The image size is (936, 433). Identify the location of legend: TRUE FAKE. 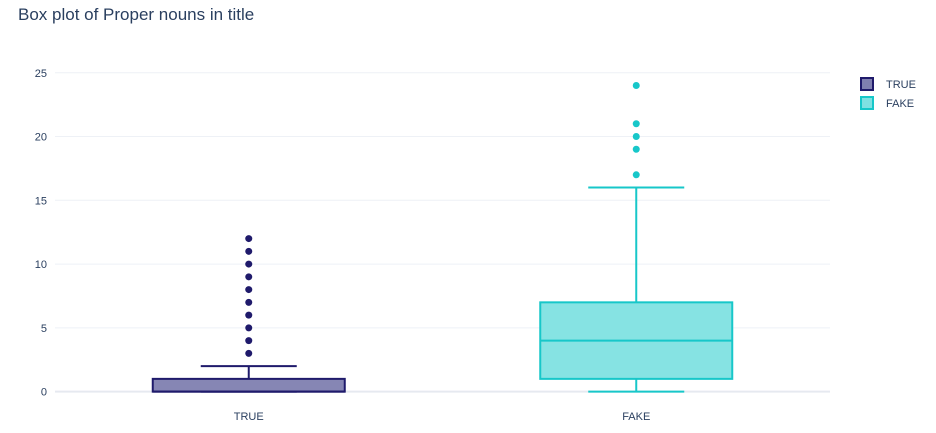
(888, 93).